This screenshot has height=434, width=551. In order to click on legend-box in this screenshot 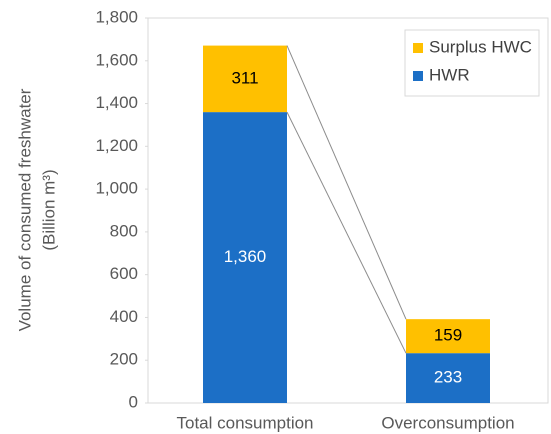, I will do `click(472, 63)`.